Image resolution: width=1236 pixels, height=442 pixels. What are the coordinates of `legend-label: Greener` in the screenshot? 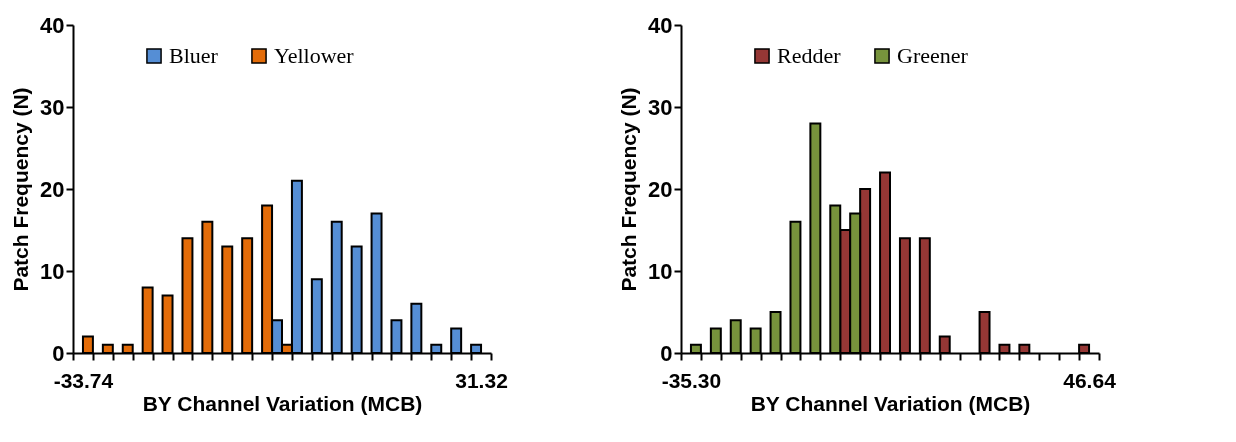 It's located at (933, 55).